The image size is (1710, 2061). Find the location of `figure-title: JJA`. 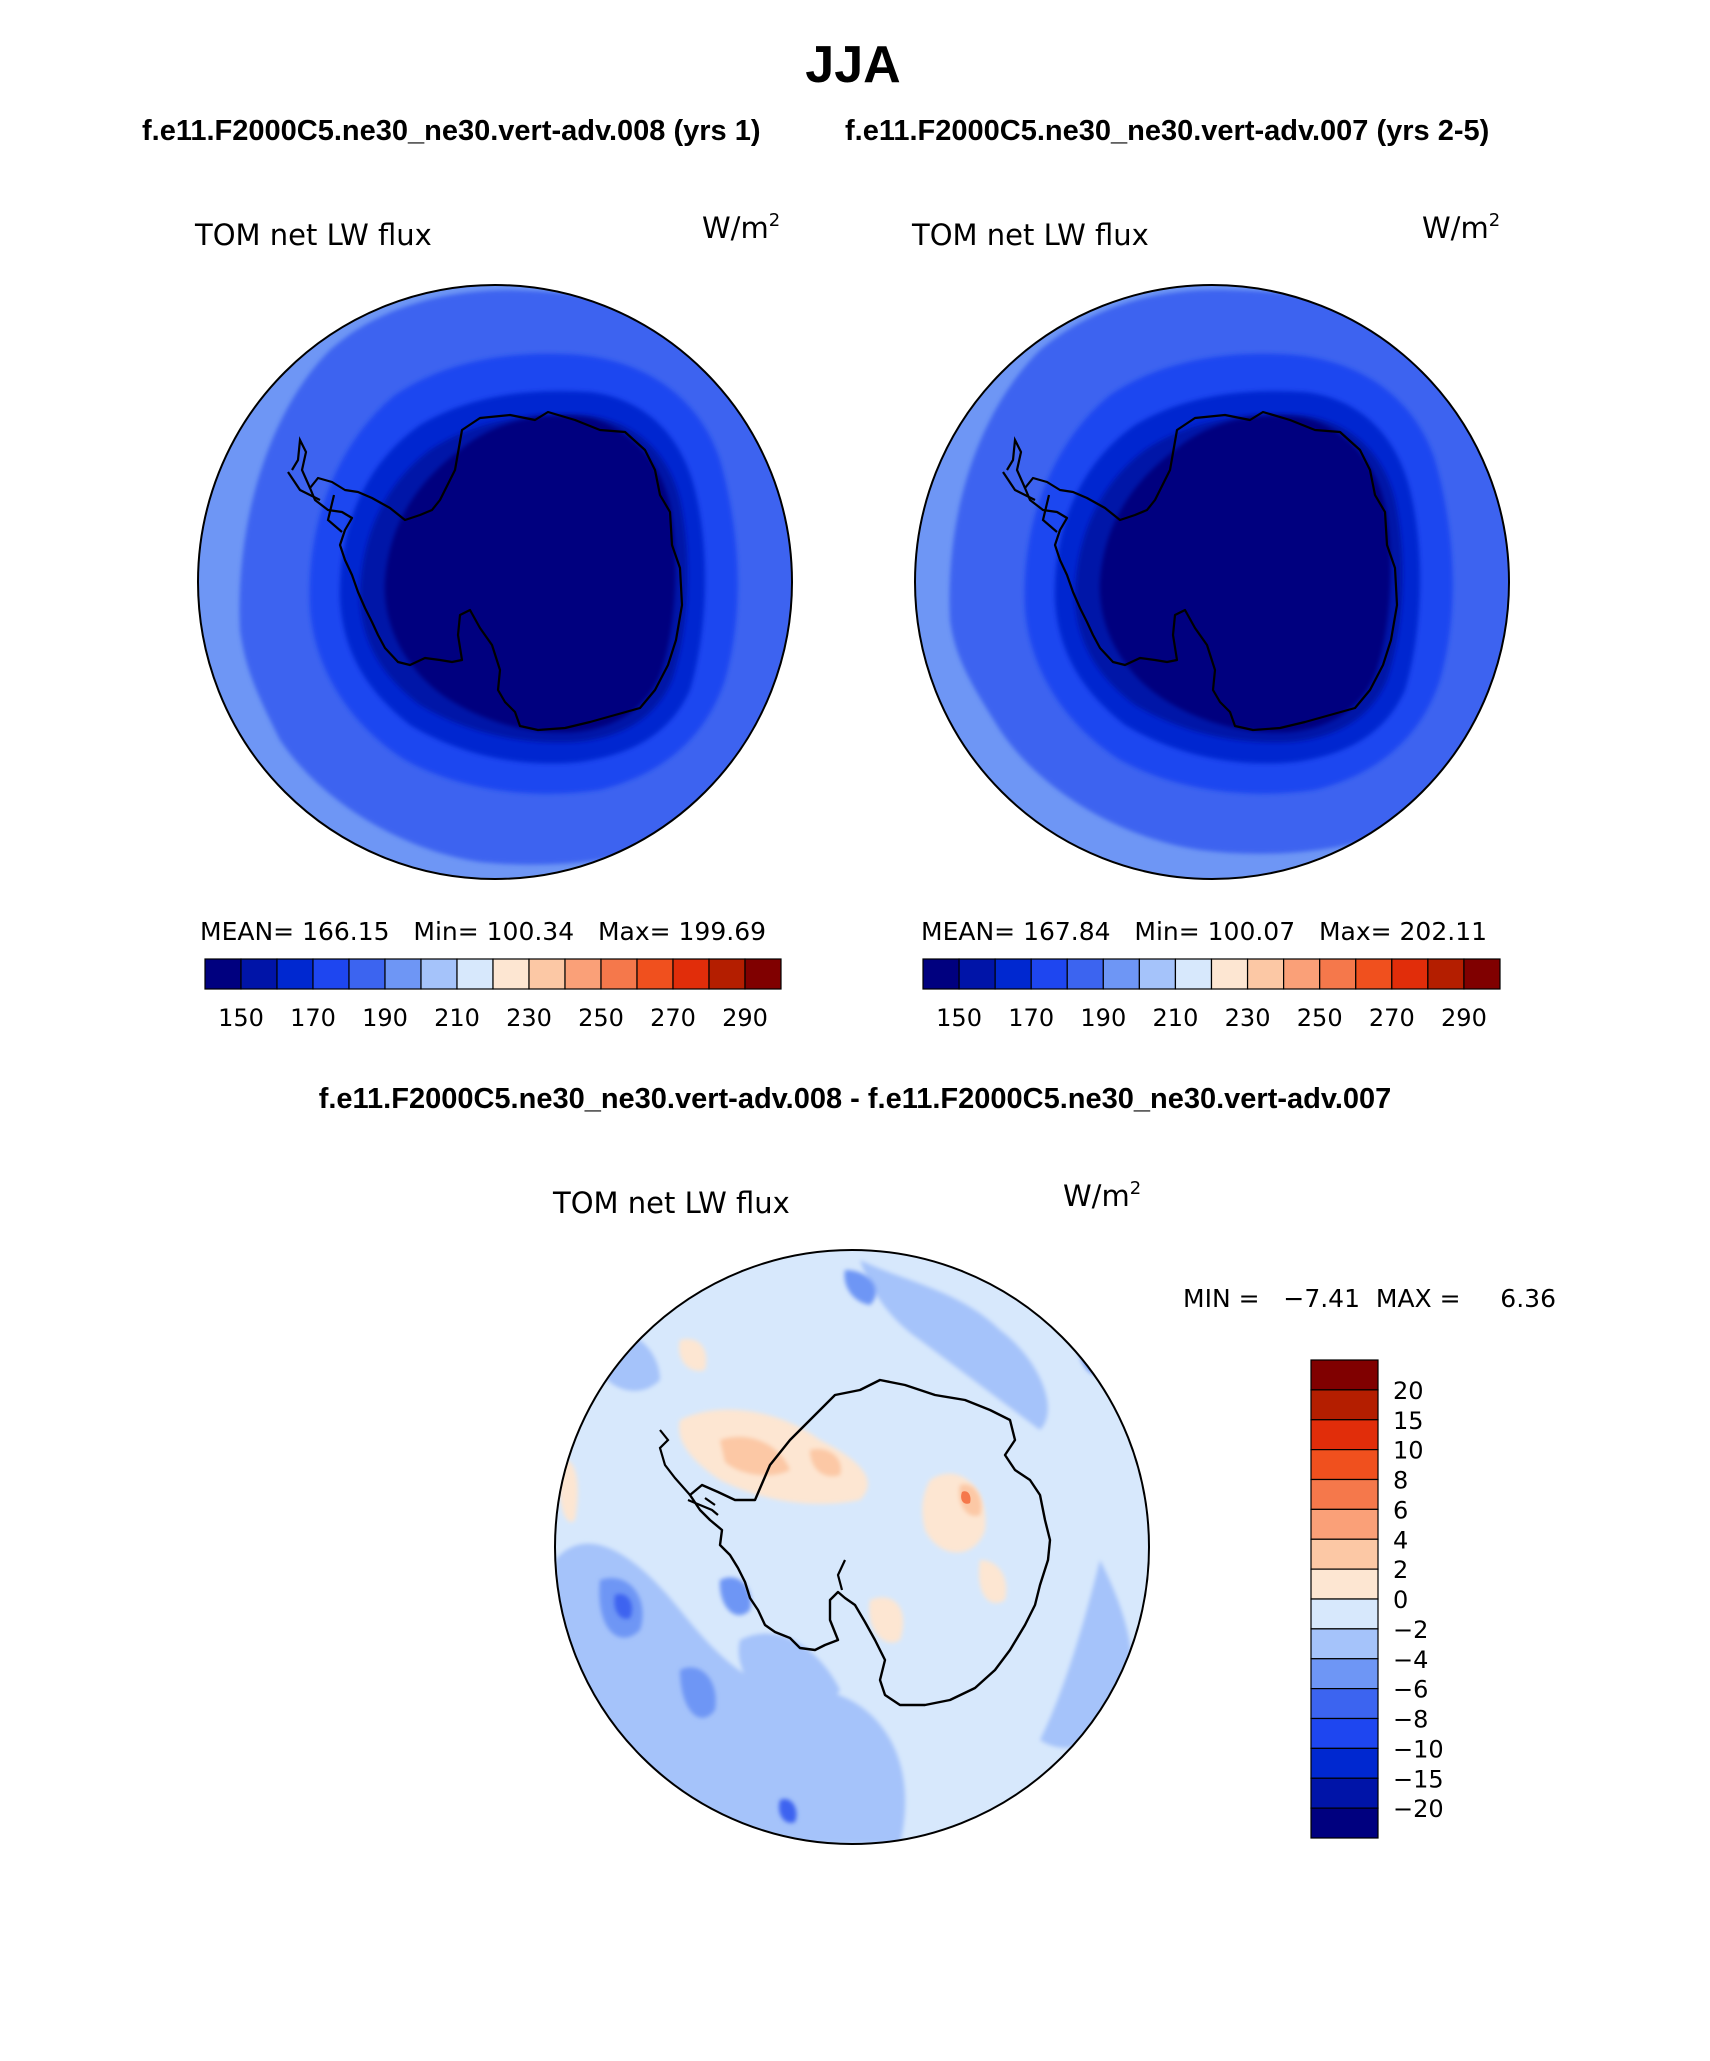

figure-title: JJA is located at coordinates (852, 65).